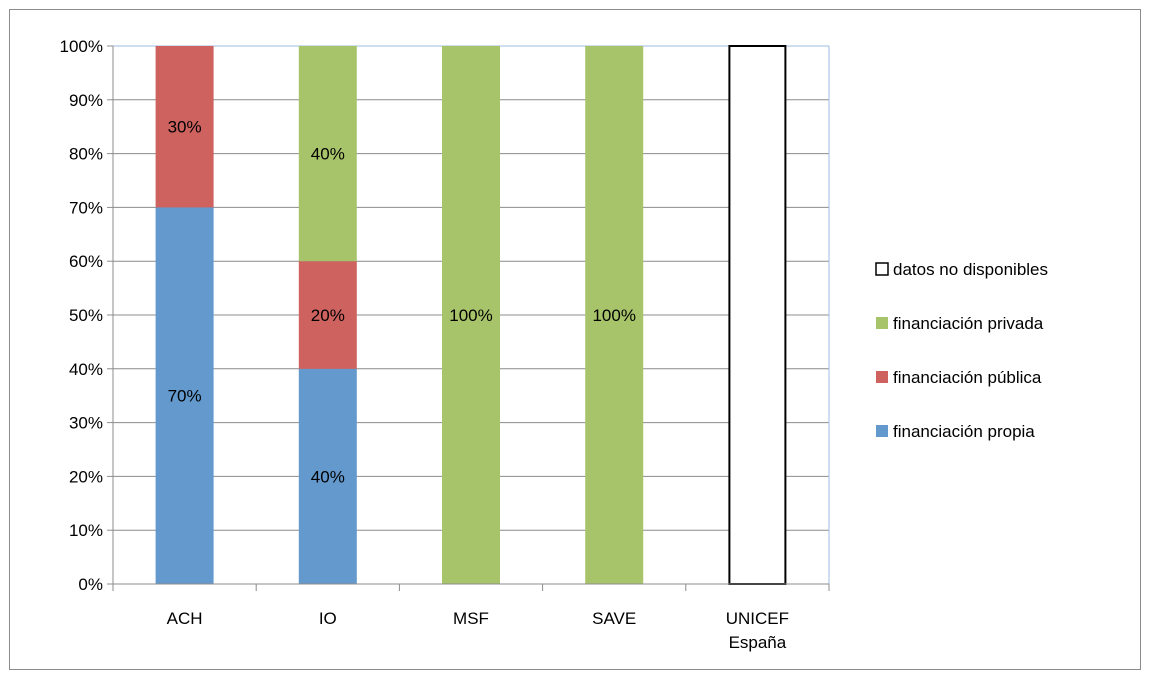 Image resolution: width=1150 pixels, height=682 pixels. What do you see at coordinates (90, 584) in the screenshot?
I see `y-tick-label: 0%` at bounding box center [90, 584].